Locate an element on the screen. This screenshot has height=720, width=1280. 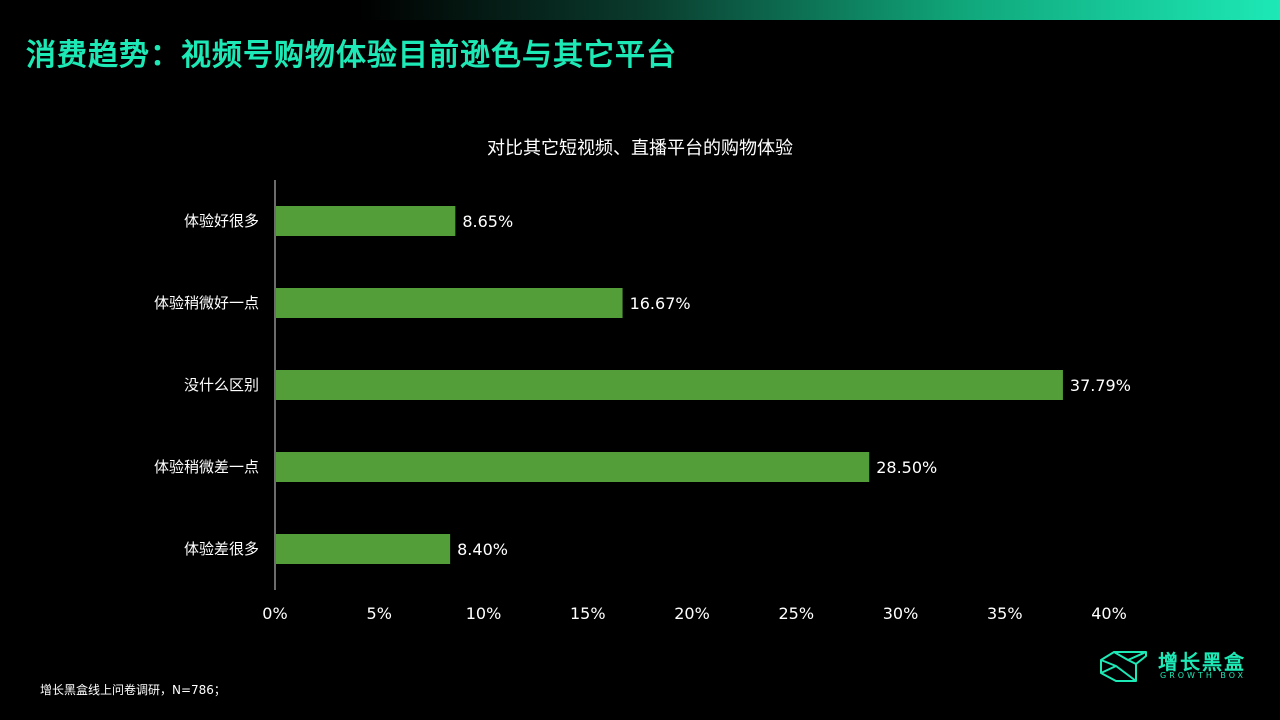
x-tick-label: 10% is located at coordinates (484, 613).